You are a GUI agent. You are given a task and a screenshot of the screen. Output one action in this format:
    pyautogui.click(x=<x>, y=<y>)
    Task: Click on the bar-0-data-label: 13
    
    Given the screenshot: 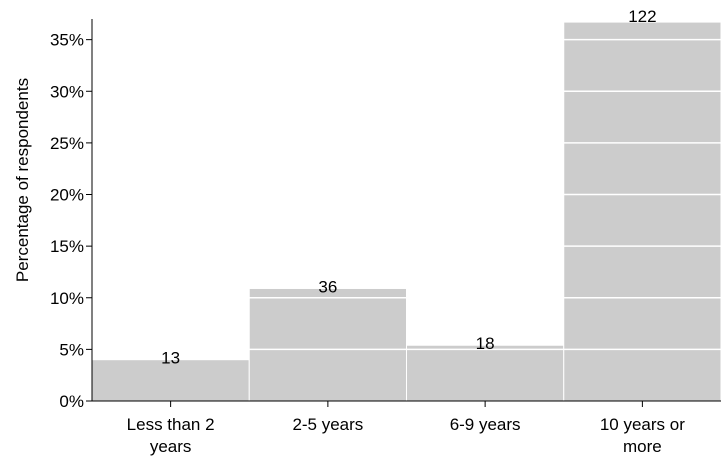 What is the action you would take?
    pyautogui.click(x=170, y=358)
    